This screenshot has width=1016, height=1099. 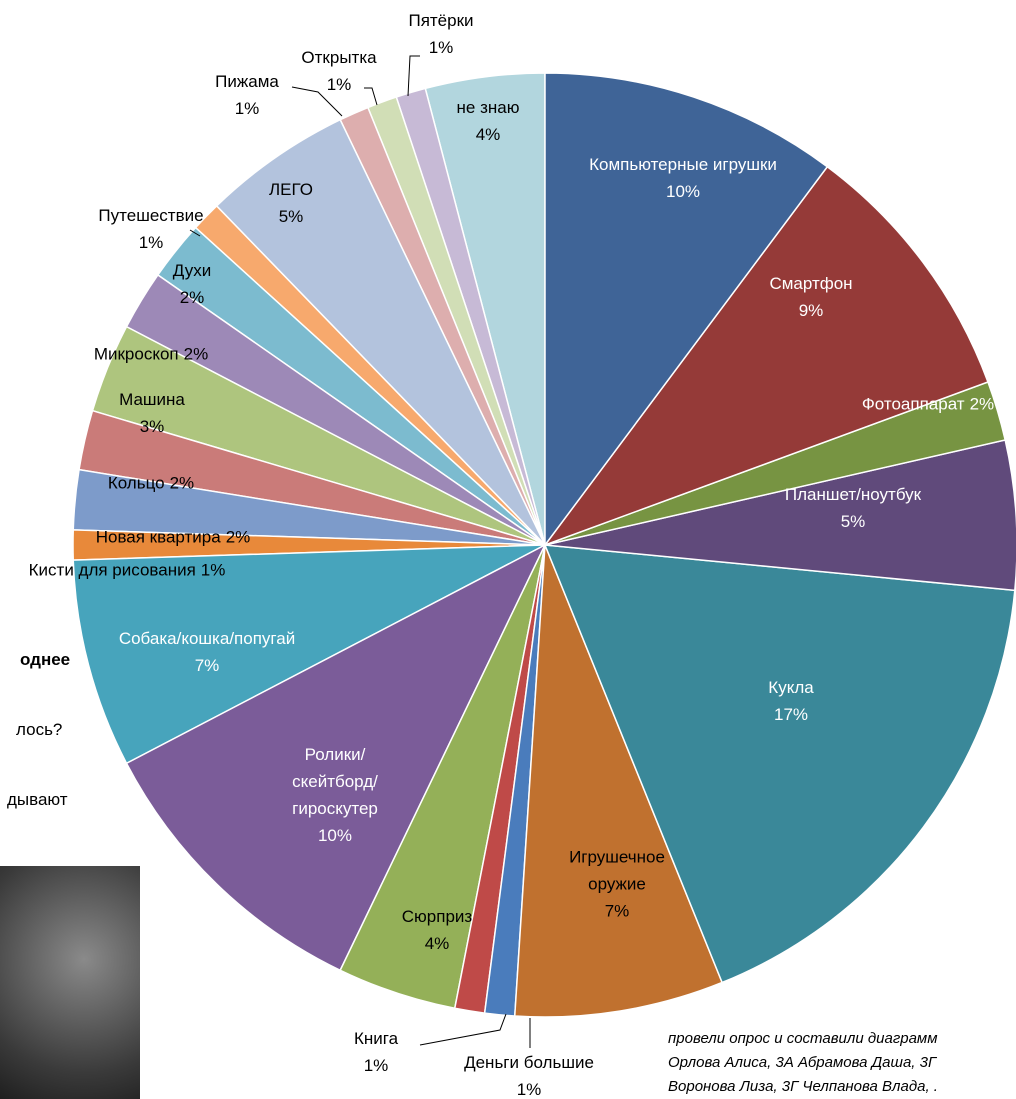 What do you see at coordinates (529, 1074) in the screenshot?
I see `slice-label: Деньги большие 1%` at bounding box center [529, 1074].